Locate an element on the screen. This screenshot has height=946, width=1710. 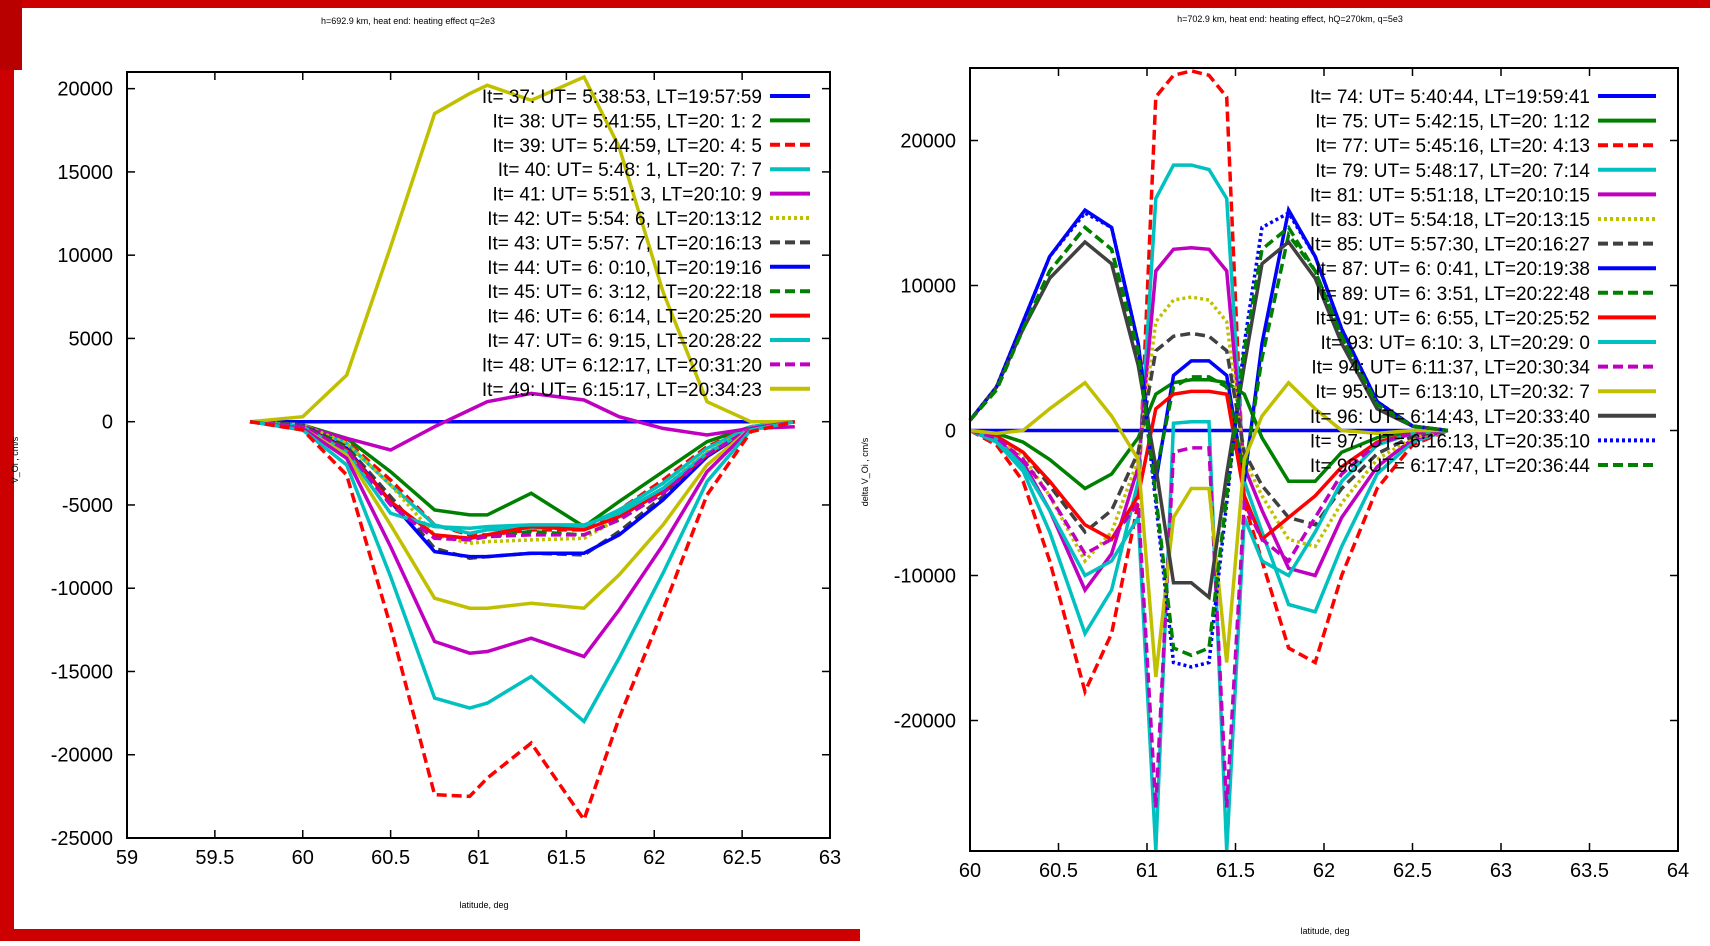
legend-label: It= 49: UT= 6:15:17, LT=20:34:23 is located at coordinates (622, 390).